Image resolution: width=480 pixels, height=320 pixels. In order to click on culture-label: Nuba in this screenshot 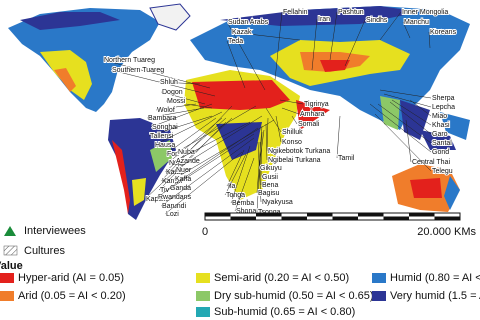, I will do `click(186, 152)`.